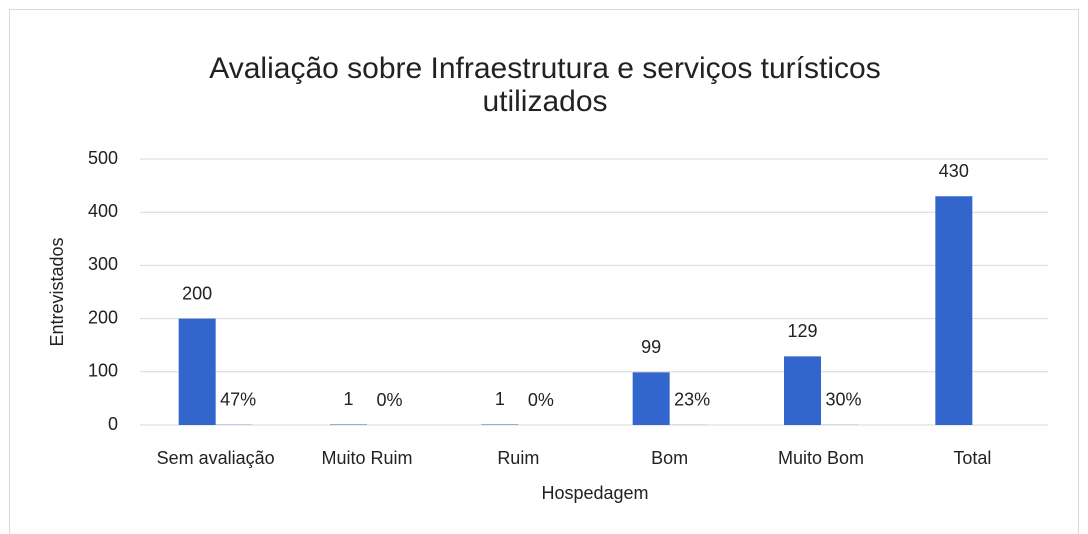 The image size is (1088, 534). Describe the element at coordinates (972, 458) in the screenshot. I see `x-tick-label: Total` at that location.